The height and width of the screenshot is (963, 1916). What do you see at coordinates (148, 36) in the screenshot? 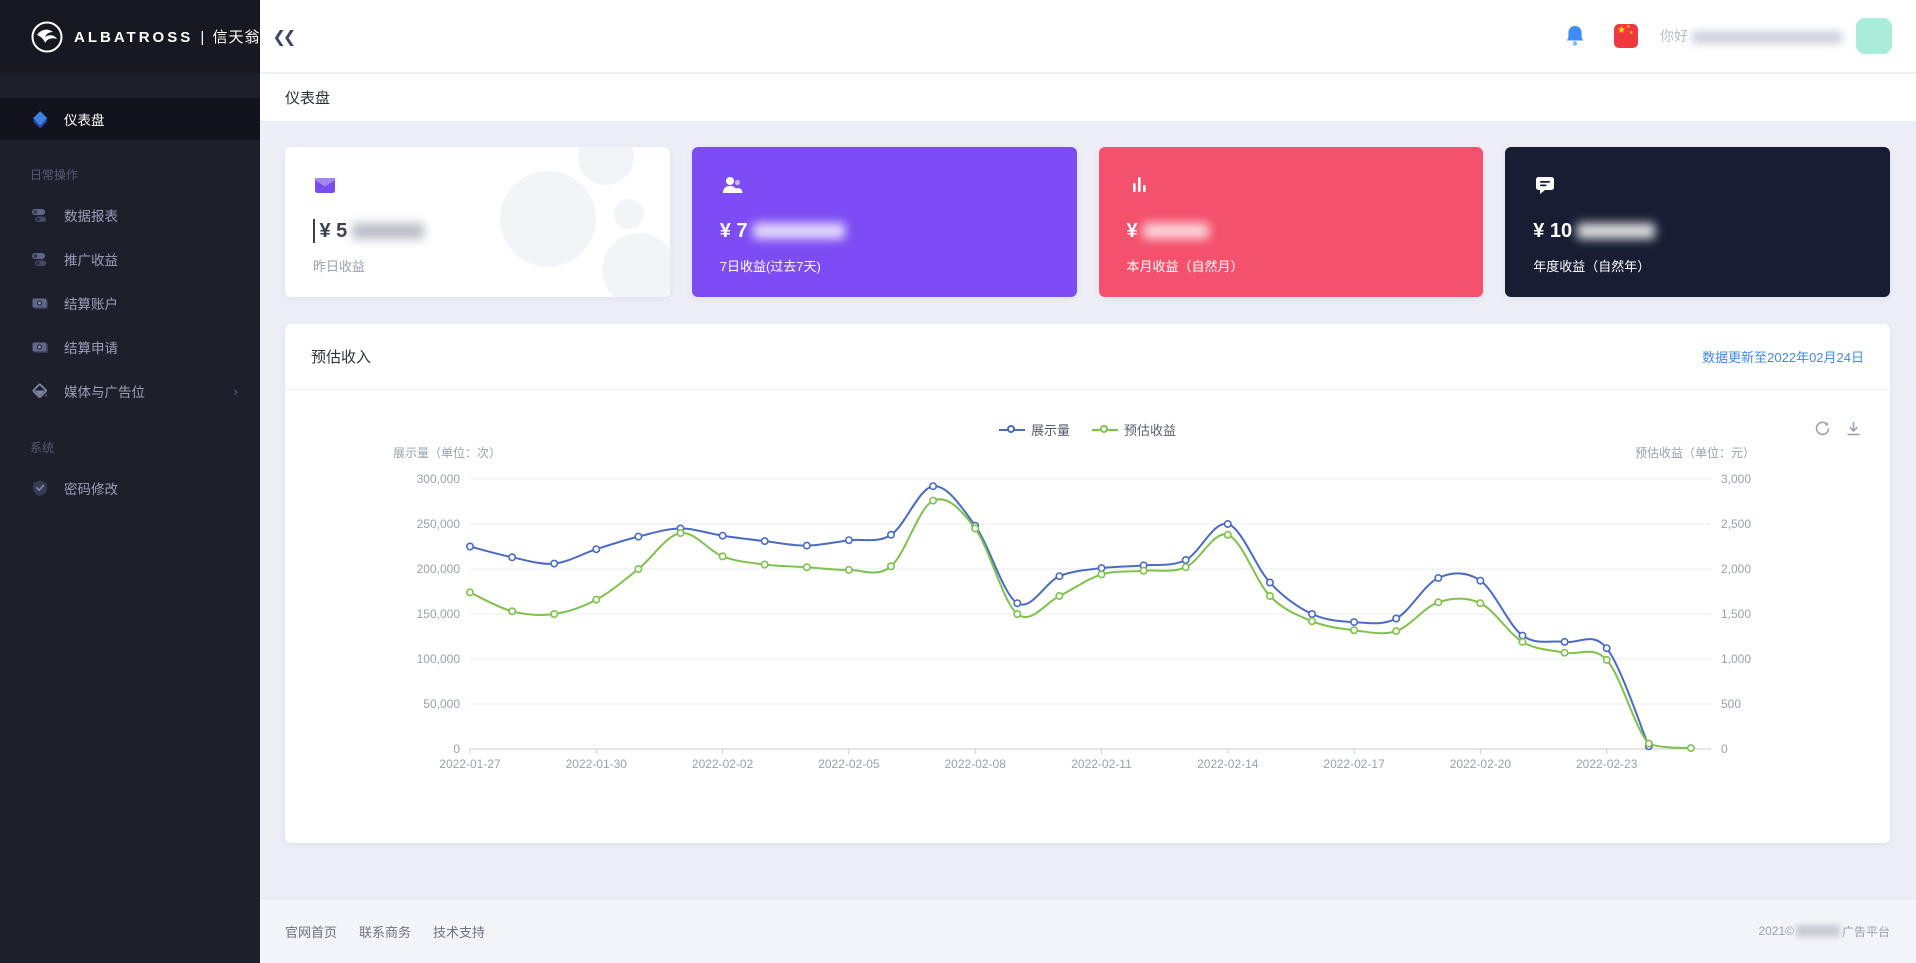
I see `brand-logo: ALBATROSS | 信天翁 ❮❮` at bounding box center [148, 36].